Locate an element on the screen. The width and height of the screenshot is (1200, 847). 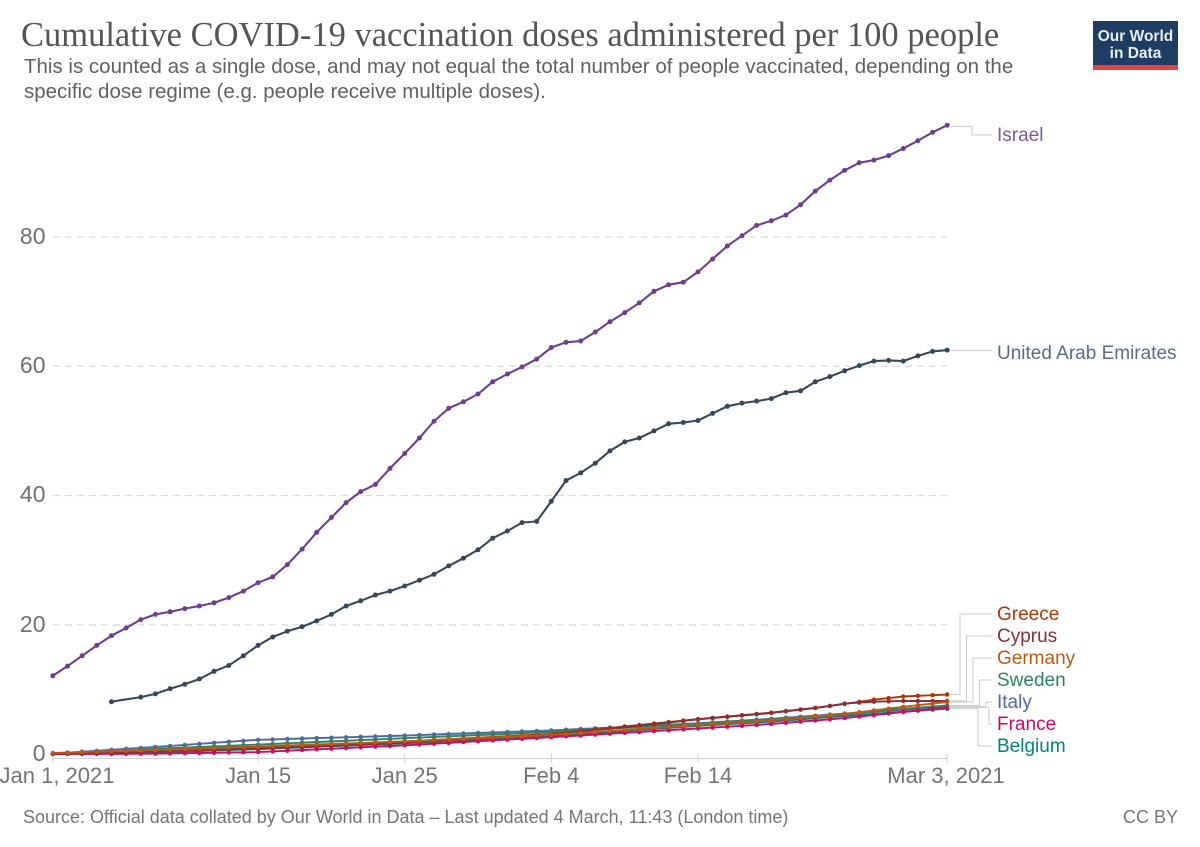
svg-text: United Arab Emirates is located at coordinates (1087, 353).